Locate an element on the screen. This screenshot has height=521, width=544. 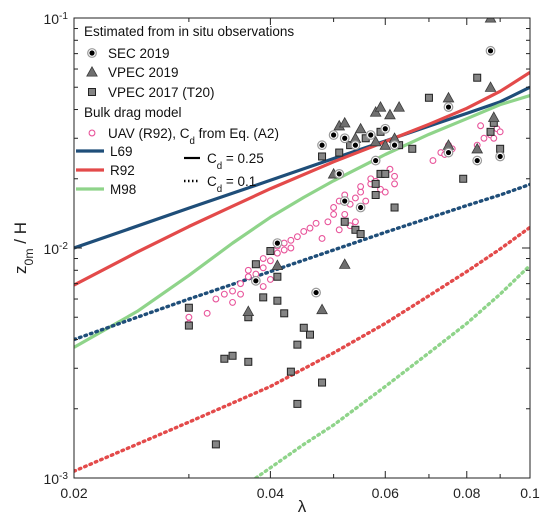
legend-sec-marker is located at coordinates (92, 53).